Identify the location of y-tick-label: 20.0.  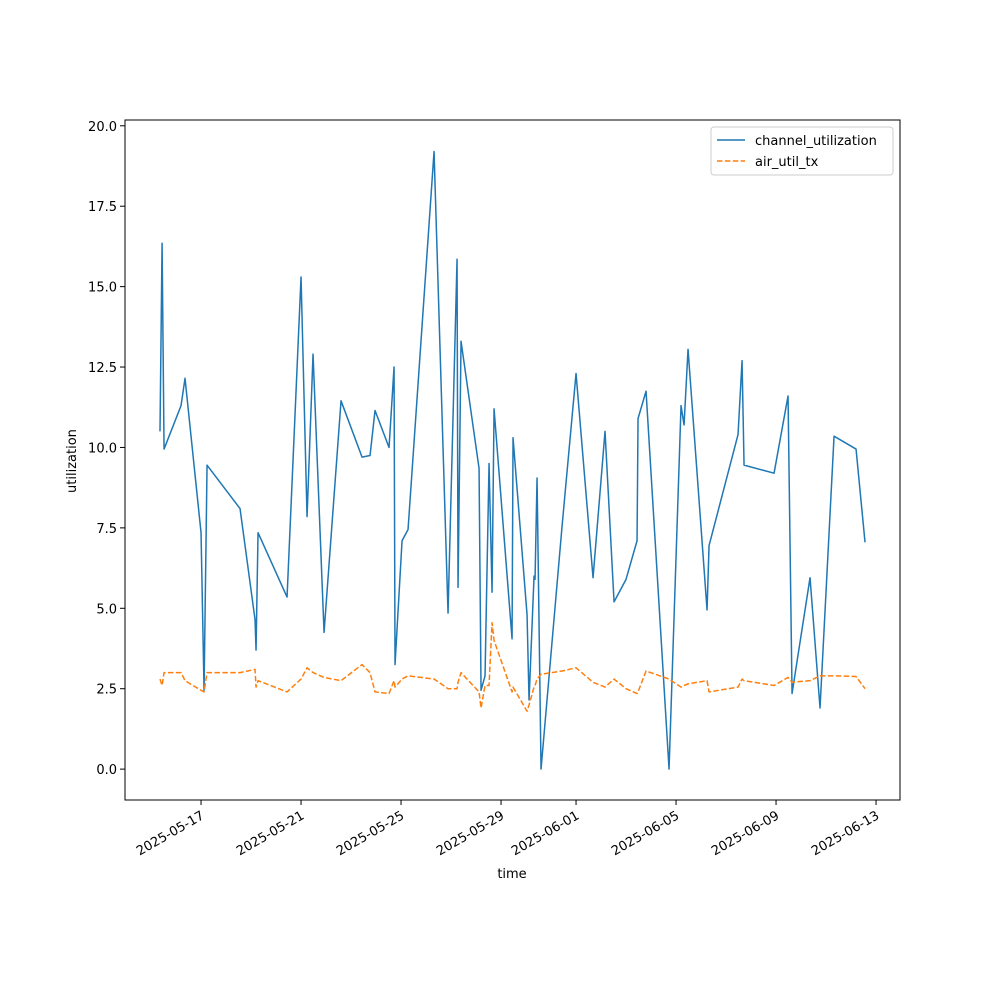
(102, 127).